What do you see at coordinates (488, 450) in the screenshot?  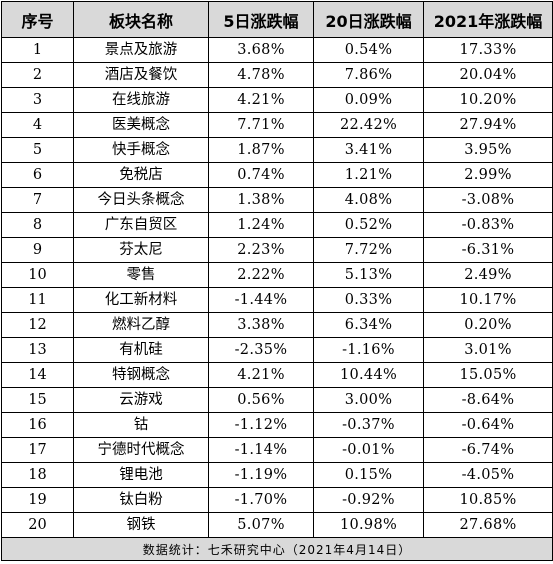 I see `change-2021: -6.74%` at bounding box center [488, 450].